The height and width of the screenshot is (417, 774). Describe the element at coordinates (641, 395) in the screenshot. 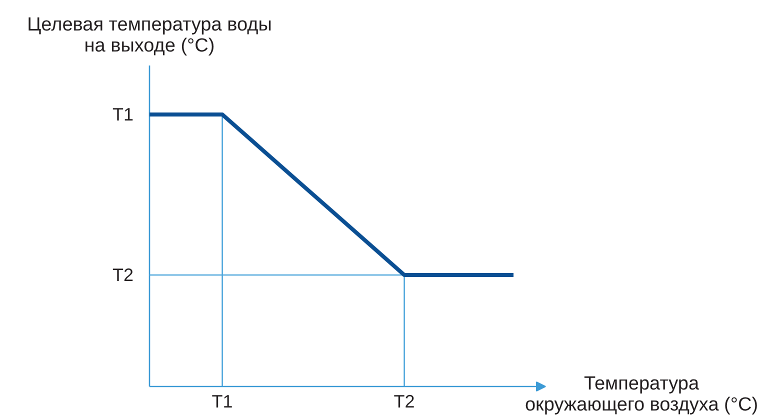

I see `x-axis-title: Температура окружающего воздуха (°C)` at that location.